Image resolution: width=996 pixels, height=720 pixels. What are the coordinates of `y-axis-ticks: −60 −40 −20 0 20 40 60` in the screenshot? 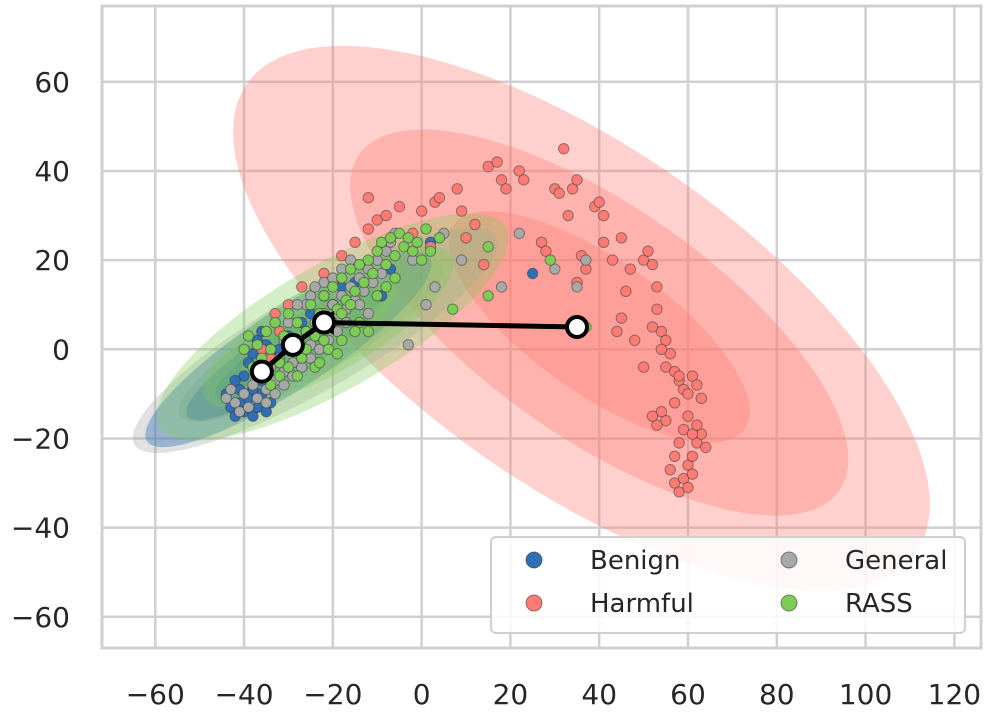 It's located at (40, 350).